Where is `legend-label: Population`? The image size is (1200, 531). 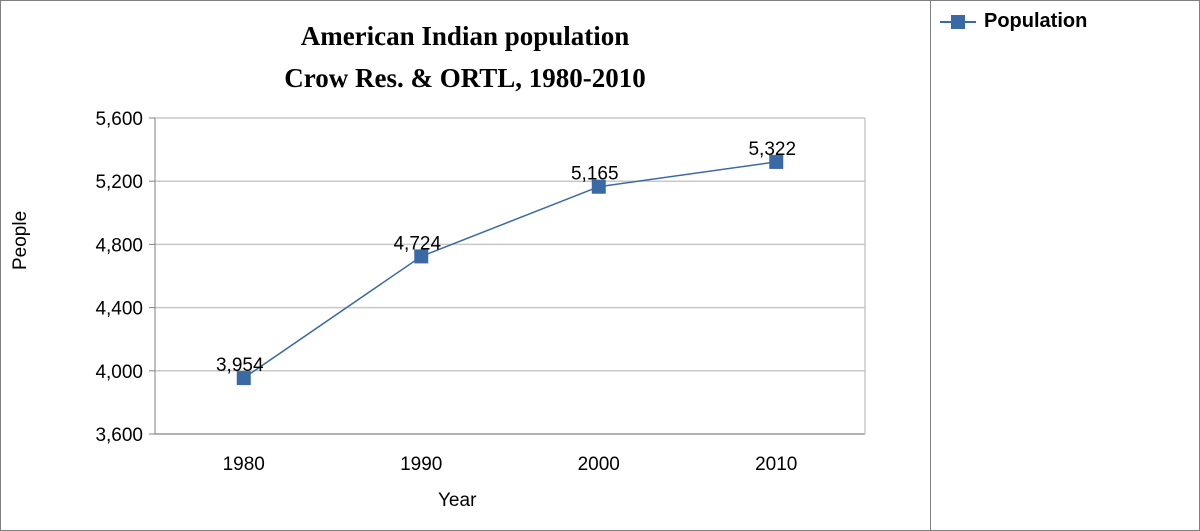 legend-label: Population is located at coordinates (1036, 21).